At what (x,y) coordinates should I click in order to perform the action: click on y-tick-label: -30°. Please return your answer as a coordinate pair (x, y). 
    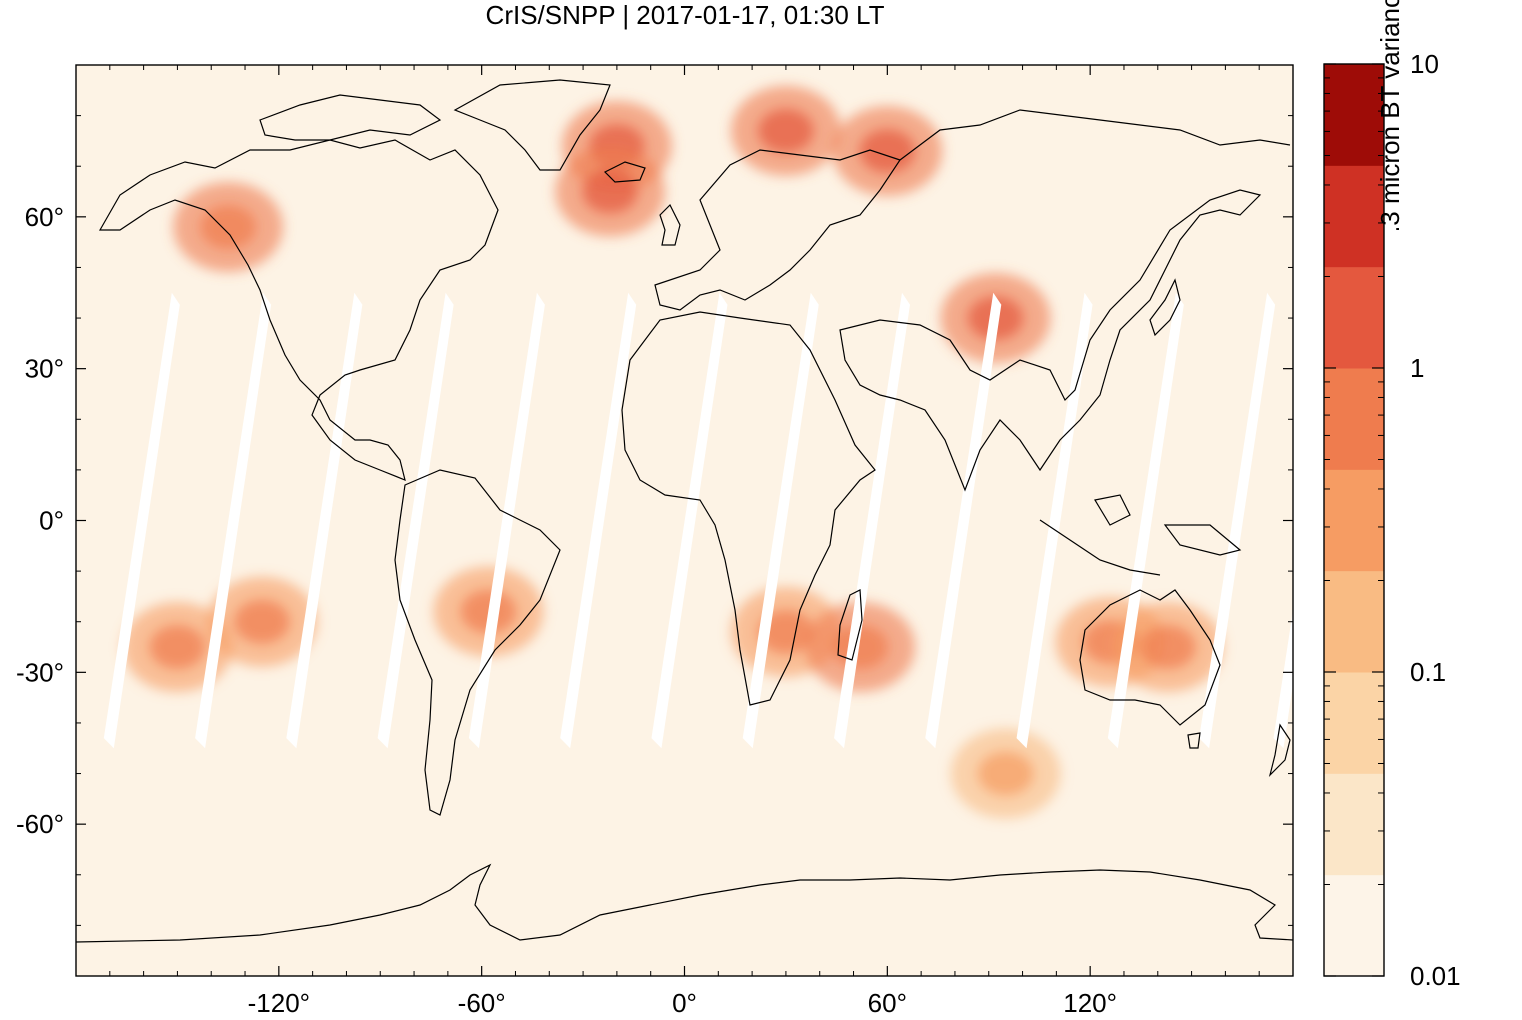
    Looking at the image, I should click on (40, 672).